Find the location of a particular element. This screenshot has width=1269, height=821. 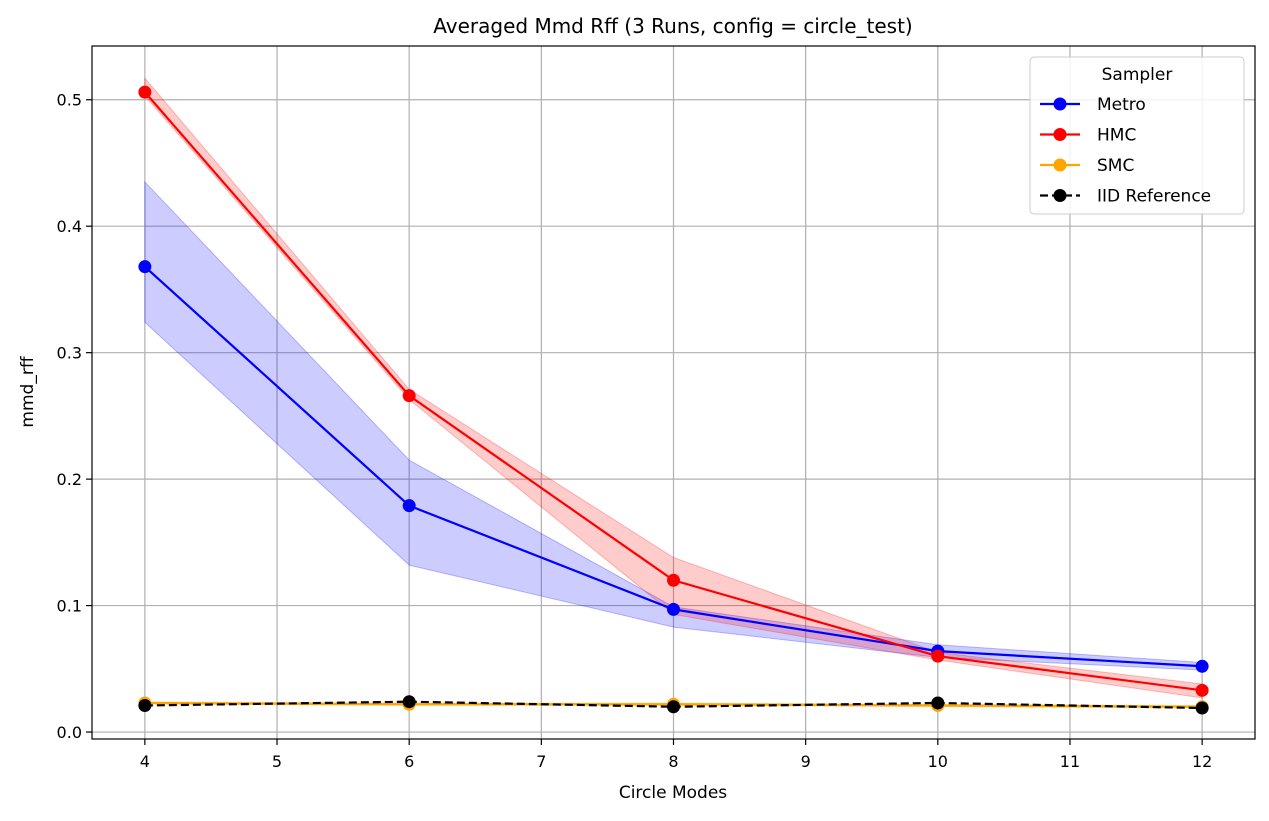

x-tick-label: 11 is located at coordinates (1070, 761).